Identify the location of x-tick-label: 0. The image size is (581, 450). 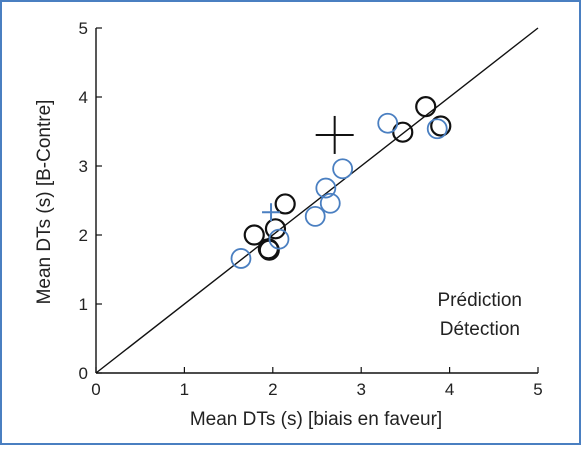
(95, 389).